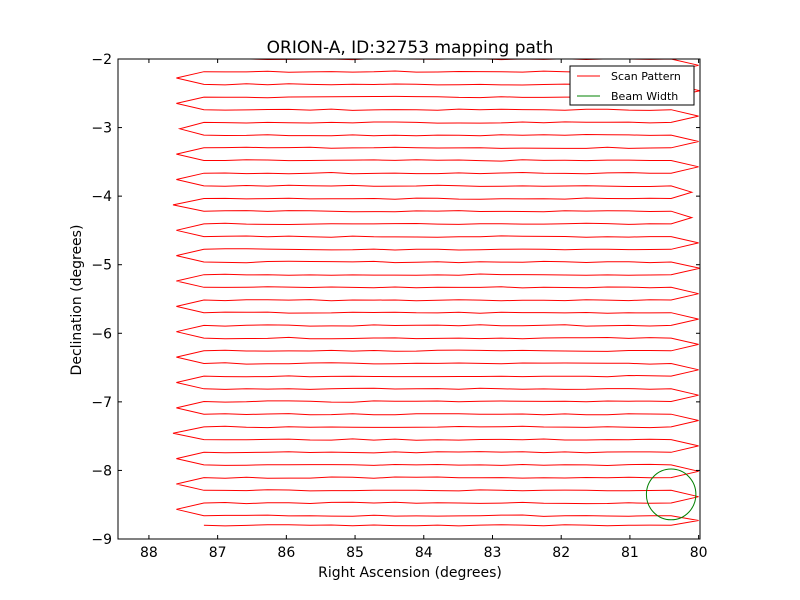 This screenshot has height=600, width=800. Describe the element at coordinates (355, 553) in the screenshot. I see `x-tick-label-85: 85` at that location.